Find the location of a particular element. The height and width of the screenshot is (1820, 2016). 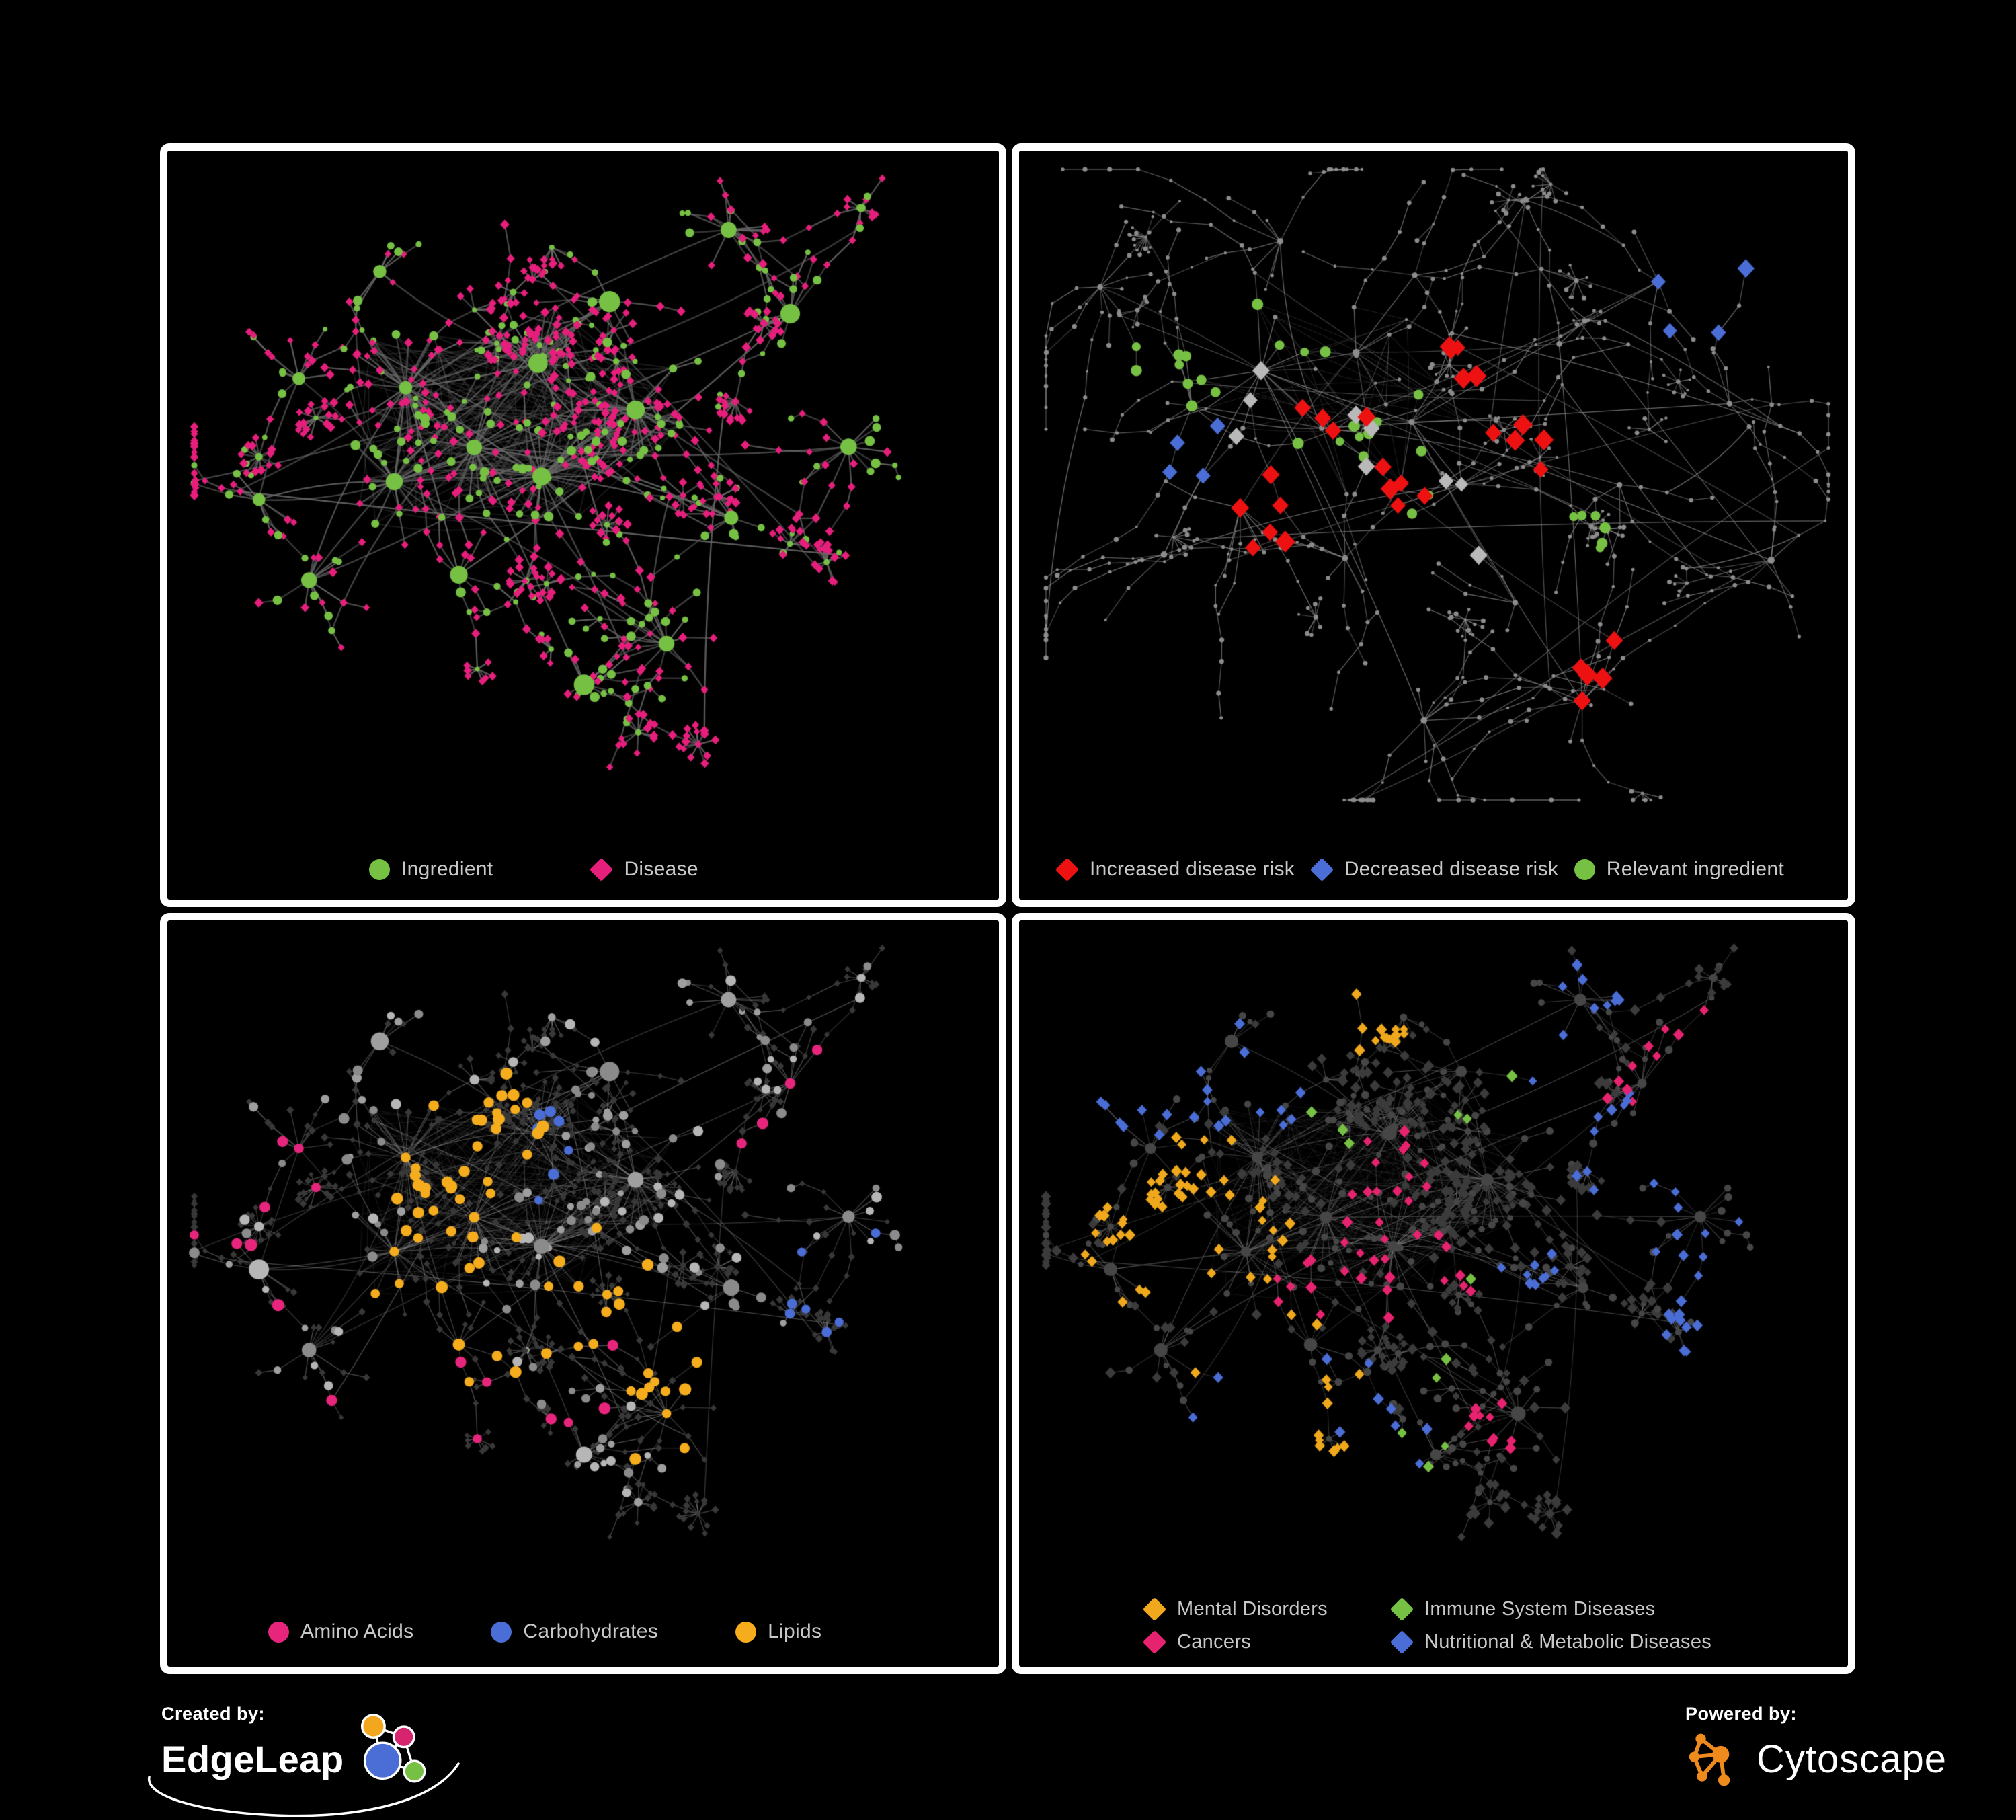

legend-label-relevant-ingredient: Relevant ingredient is located at coordinates (1695, 869).